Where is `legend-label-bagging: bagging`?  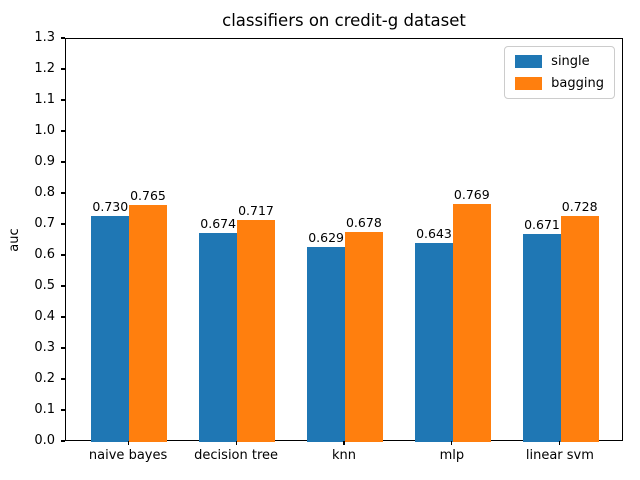
legend-label-bagging: bagging is located at coordinates (577, 83).